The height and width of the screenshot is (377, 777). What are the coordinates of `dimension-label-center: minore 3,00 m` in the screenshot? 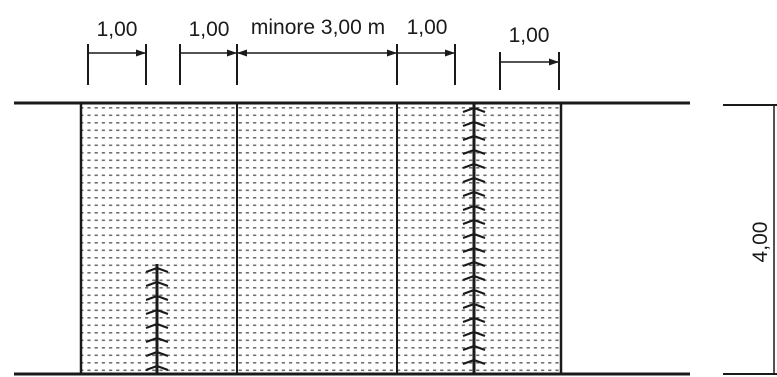 It's located at (318, 27).